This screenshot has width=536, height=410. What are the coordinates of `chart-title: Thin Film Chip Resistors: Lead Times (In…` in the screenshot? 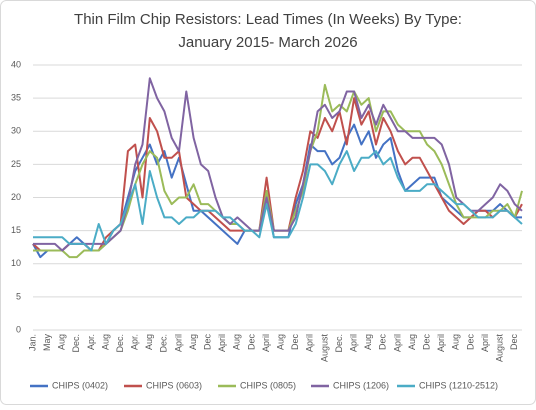 It's located at (268, 19).